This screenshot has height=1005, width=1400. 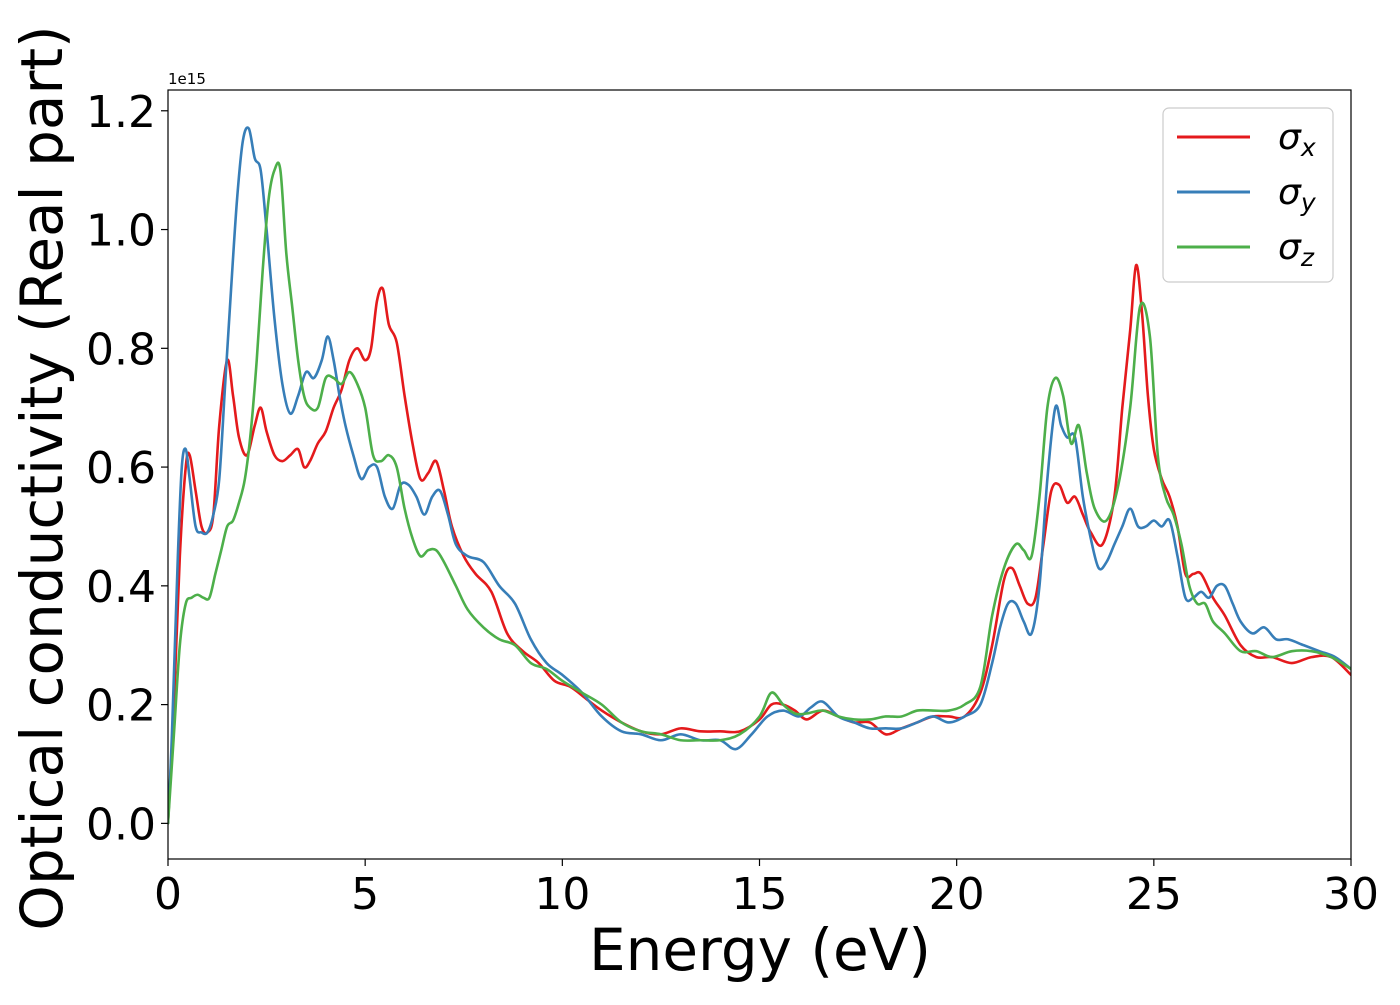 What do you see at coordinates (1154, 894) in the screenshot?
I see `x-tick-label: 25` at bounding box center [1154, 894].